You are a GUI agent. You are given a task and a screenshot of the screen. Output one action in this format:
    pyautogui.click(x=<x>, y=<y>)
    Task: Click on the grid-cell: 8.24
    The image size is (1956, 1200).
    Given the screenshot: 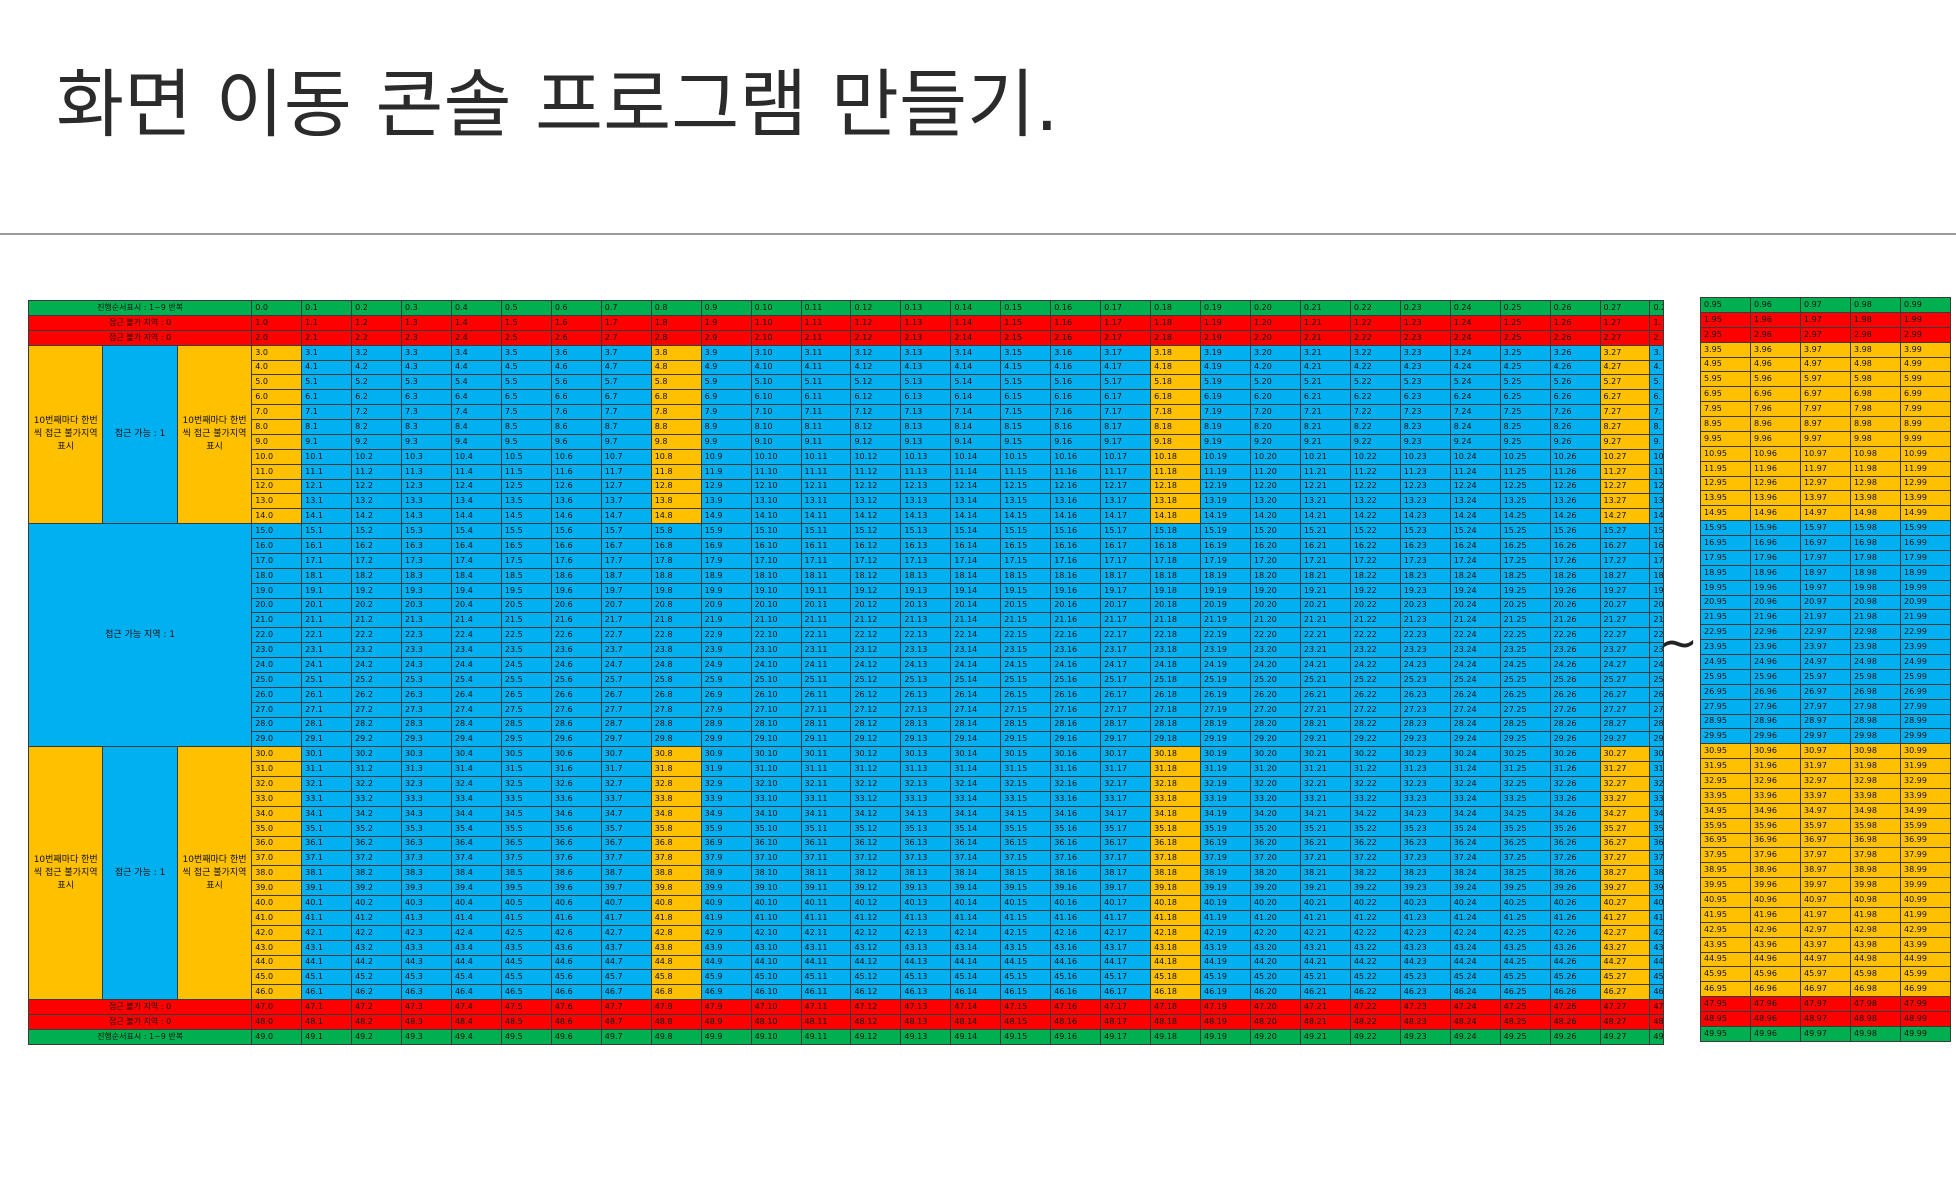 What is the action you would take?
    pyautogui.click(x=1475, y=427)
    